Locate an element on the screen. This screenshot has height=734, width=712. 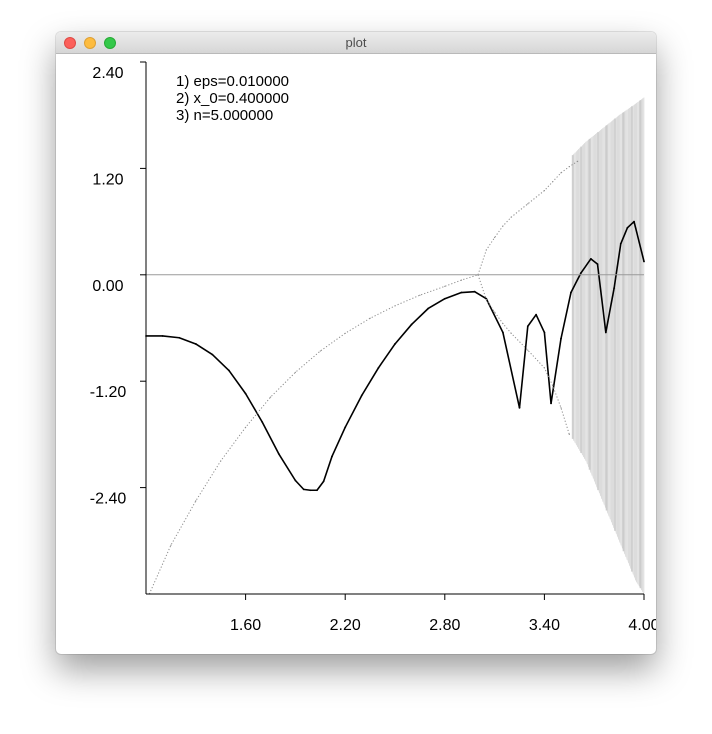
zoom-button is located at coordinates (110, 43).